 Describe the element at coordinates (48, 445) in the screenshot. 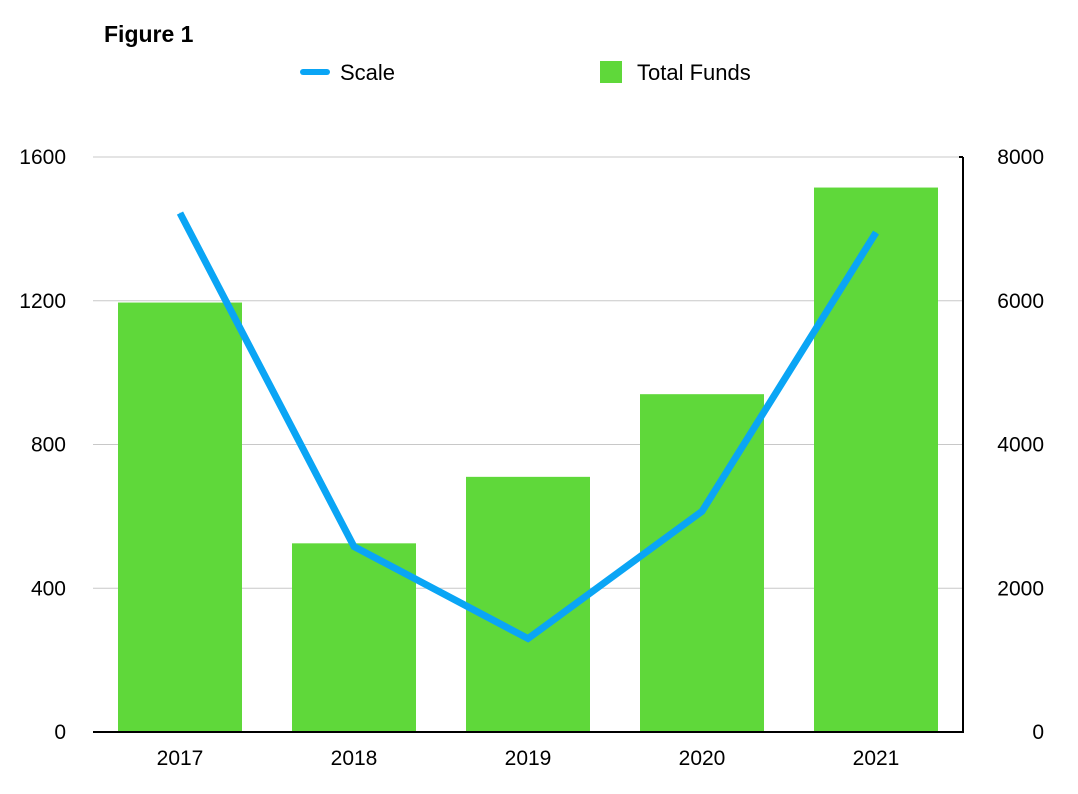

I see `left-tick-label: 800` at that location.